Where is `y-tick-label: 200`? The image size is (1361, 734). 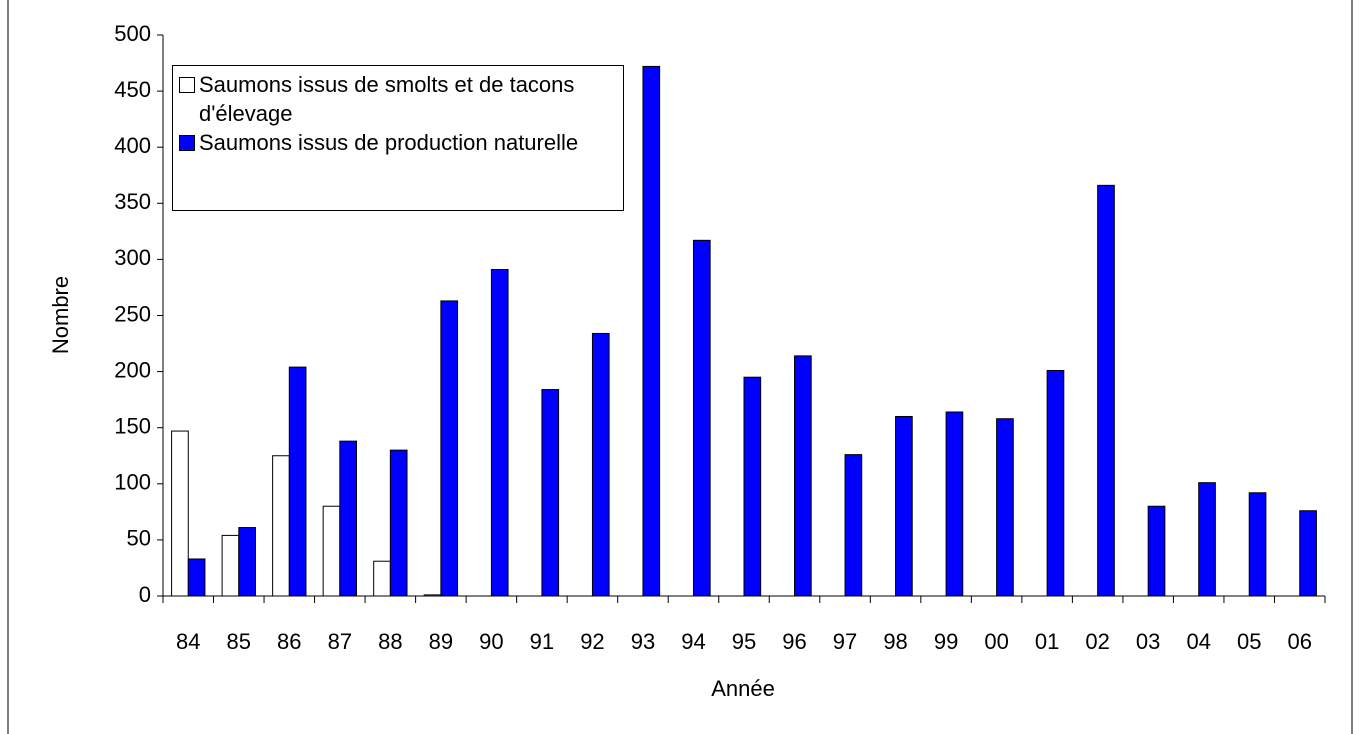
y-tick-label: 200 is located at coordinates (132, 369).